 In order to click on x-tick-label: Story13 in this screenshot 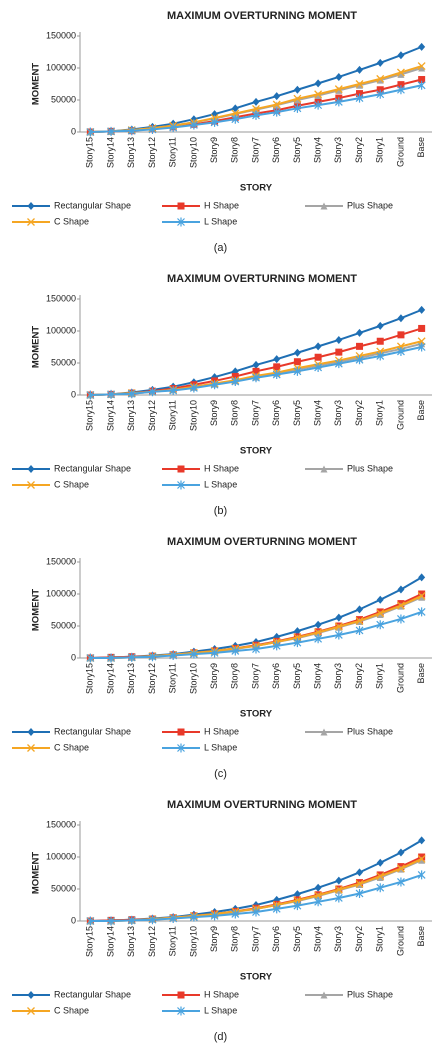, I will do `click(131, 941)`.